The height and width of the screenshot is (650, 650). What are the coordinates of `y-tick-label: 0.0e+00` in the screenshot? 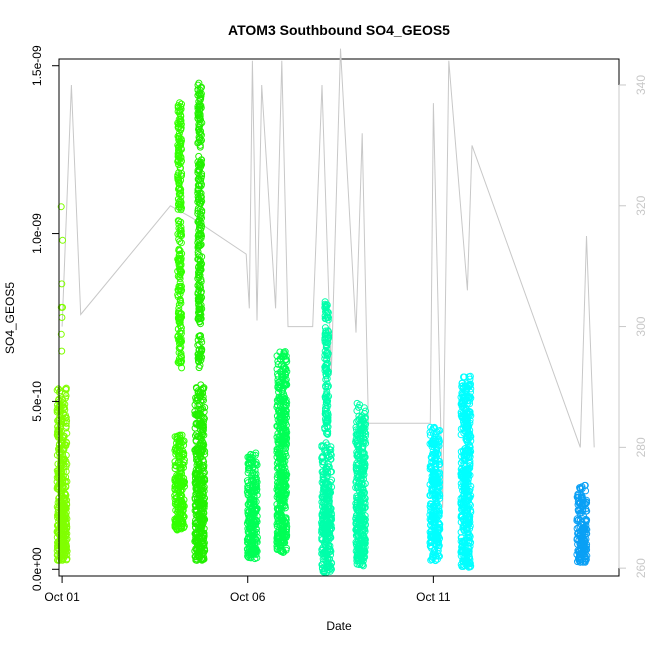 It's located at (37, 569).